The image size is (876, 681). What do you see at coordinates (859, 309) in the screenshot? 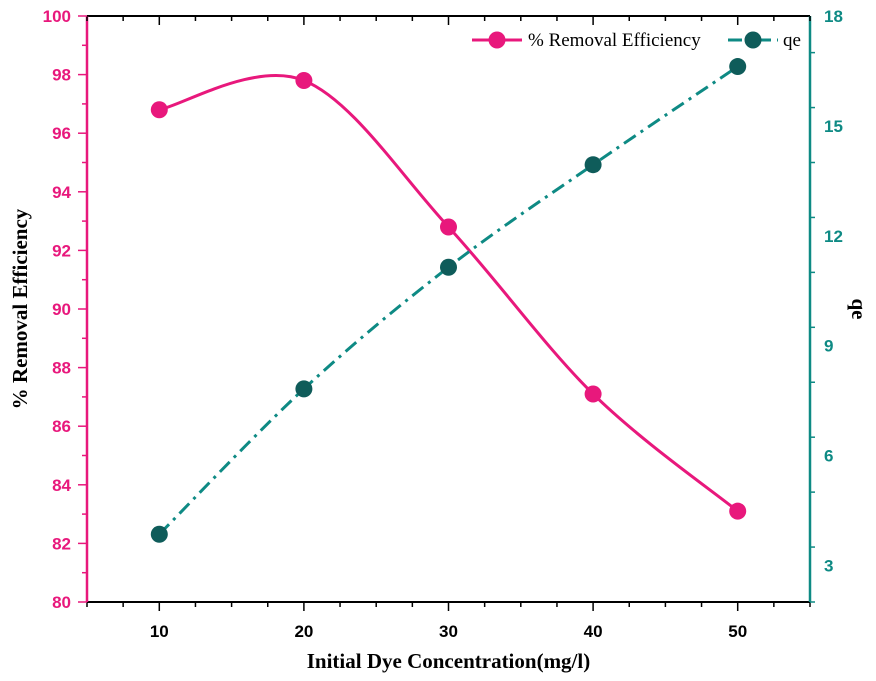
I see `right-y-axis-title: qe` at bounding box center [859, 309].